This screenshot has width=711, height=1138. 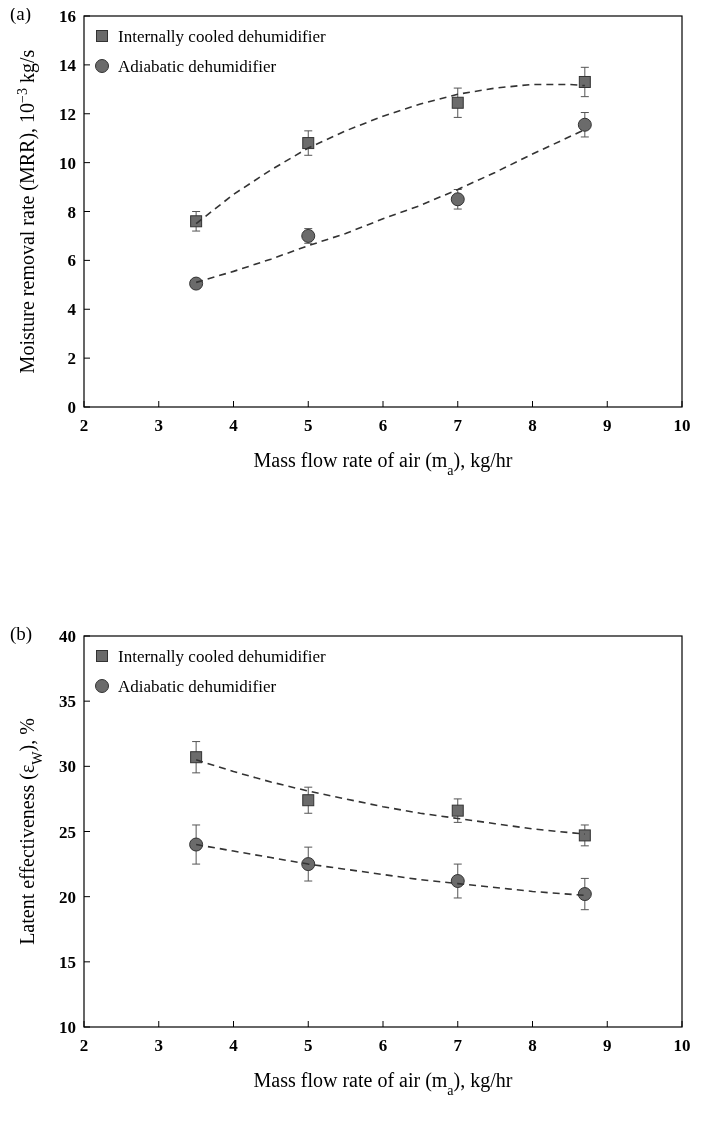 What do you see at coordinates (67, 832) in the screenshot?
I see `y-tick-label: 25` at bounding box center [67, 832].